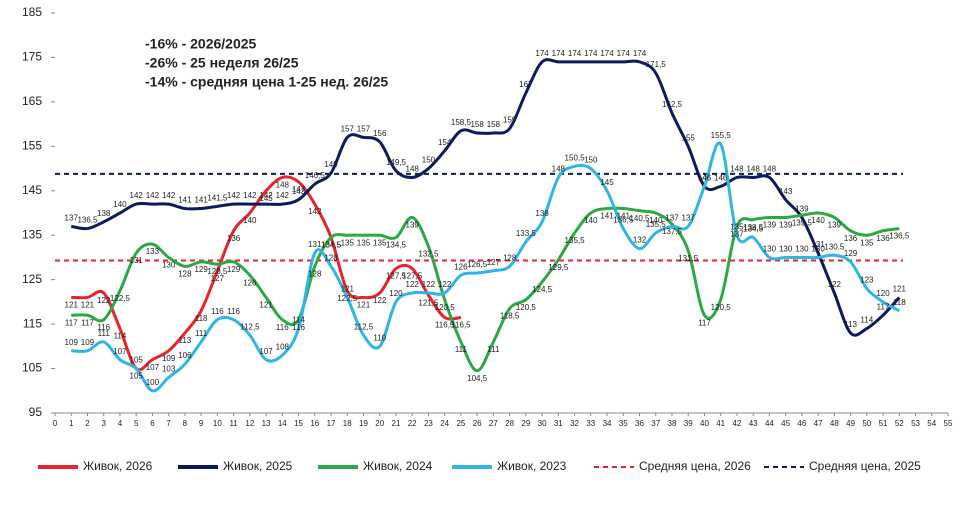  I want to click on x-tick-label: 2, so click(87, 423).